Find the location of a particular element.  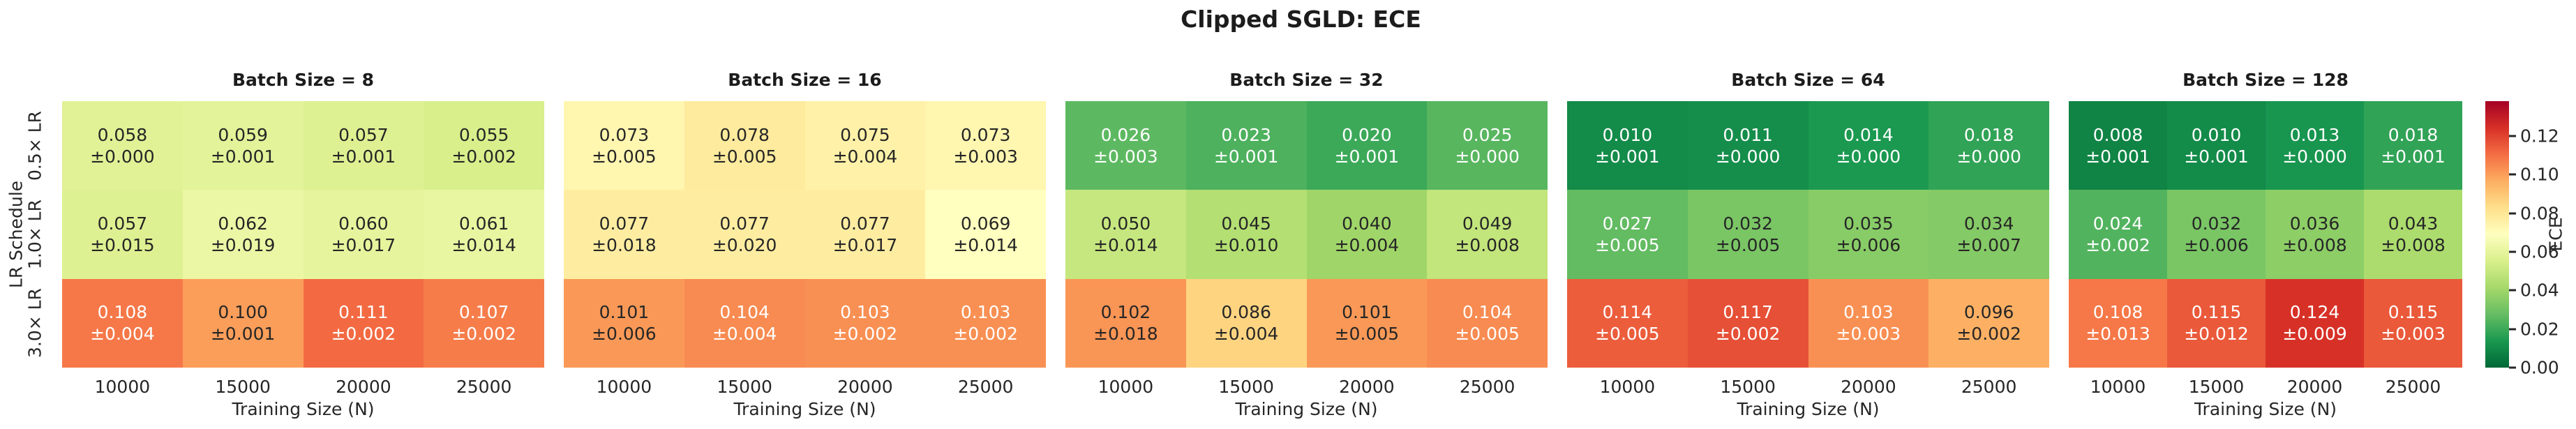

heatmap-cell: 0.020 ±0.001 is located at coordinates (1367, 145).